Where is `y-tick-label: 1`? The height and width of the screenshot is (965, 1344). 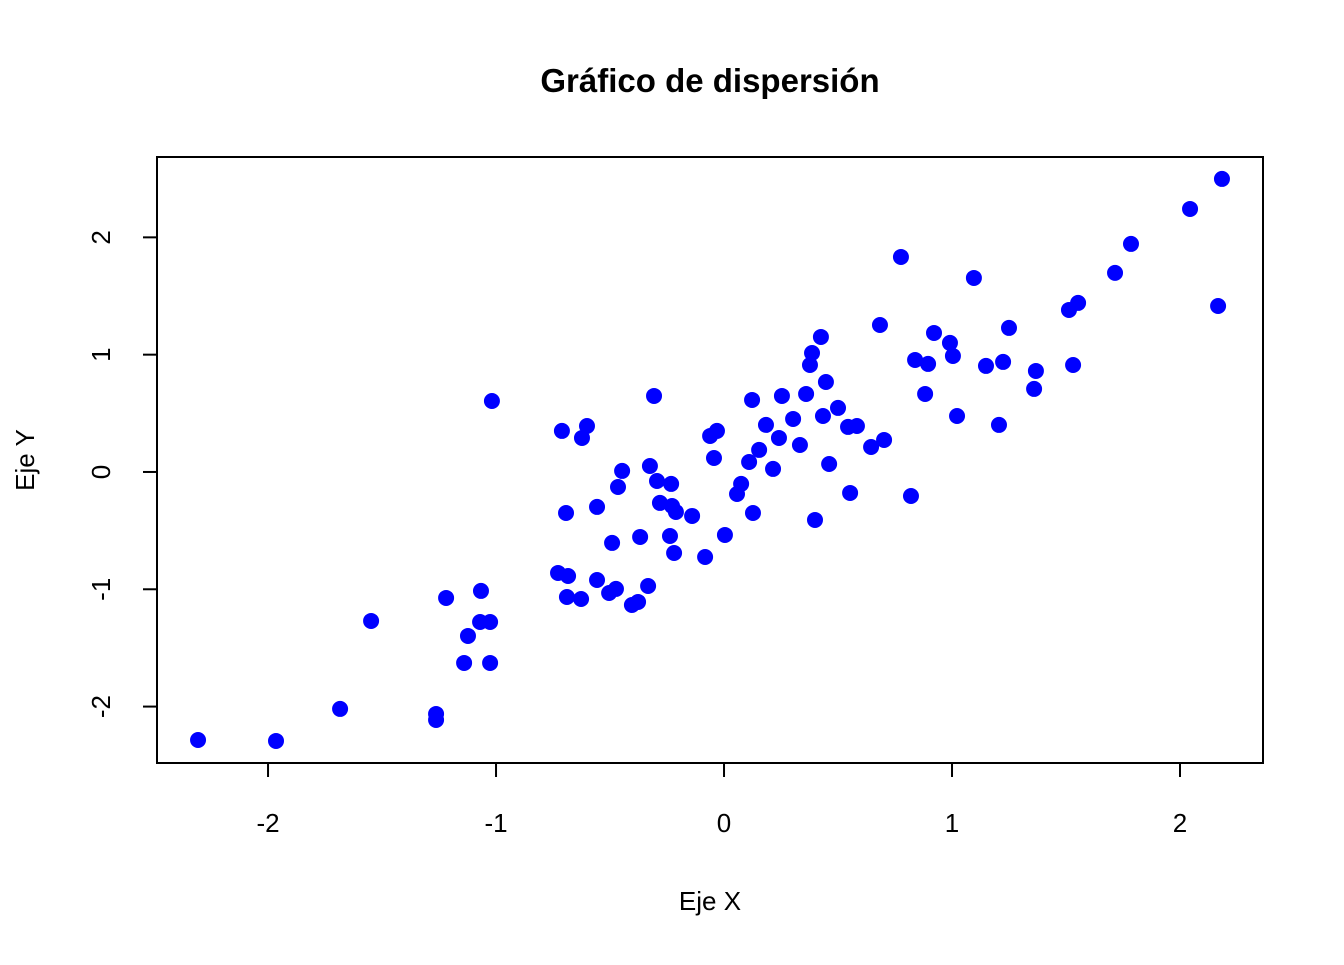
y-tick-label: 1 is located at coordinates (101, 354).